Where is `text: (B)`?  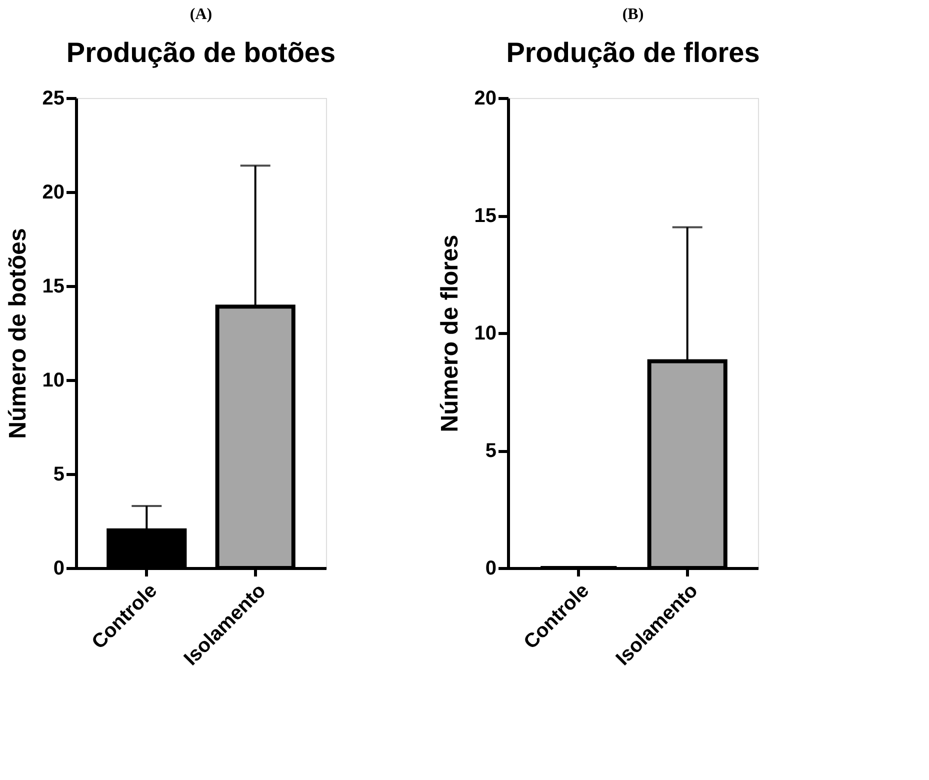
text: (B) is located at coordinates (633, 14).